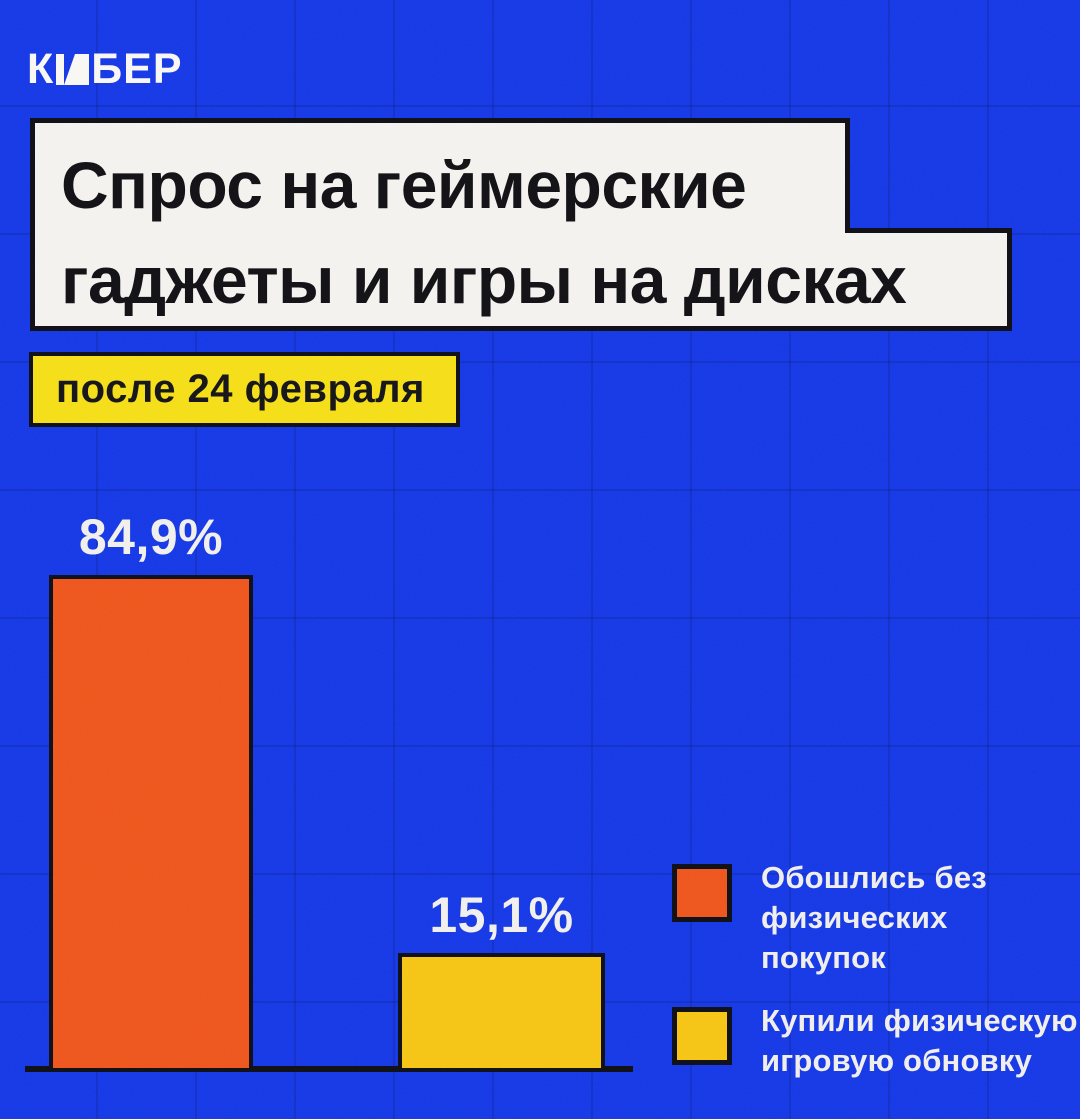 The height and width of the screenshot is (1119, 1080). I want to click on logo-text-k: К, so click(41, 69).